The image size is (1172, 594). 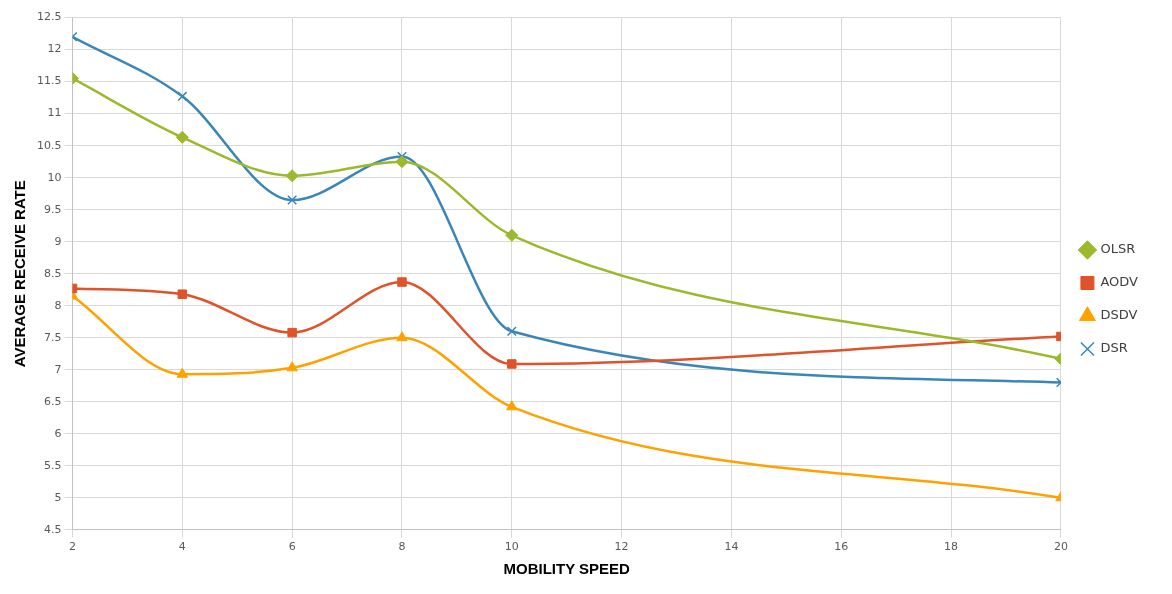 I want to click on x-tick-label: 8, so click(x=402, y=547).